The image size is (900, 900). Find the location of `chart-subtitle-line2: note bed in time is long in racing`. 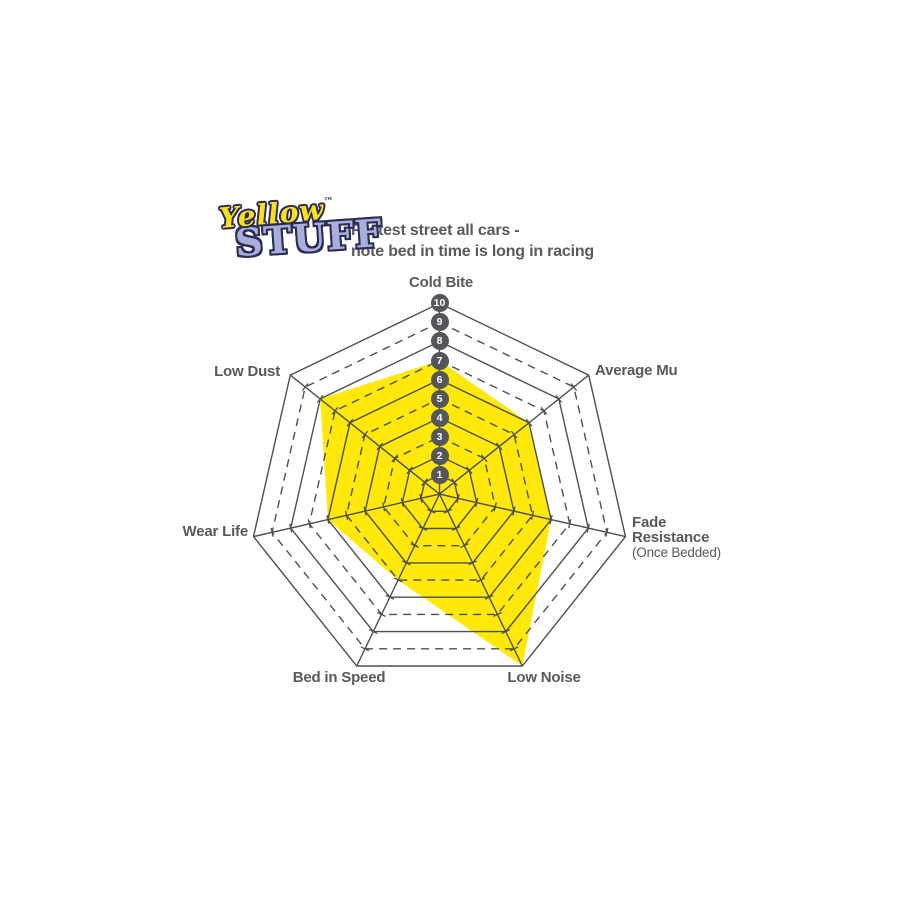

chart-subtitle-line2: note bed in time is long in racing is located at coordinates (472, 251).